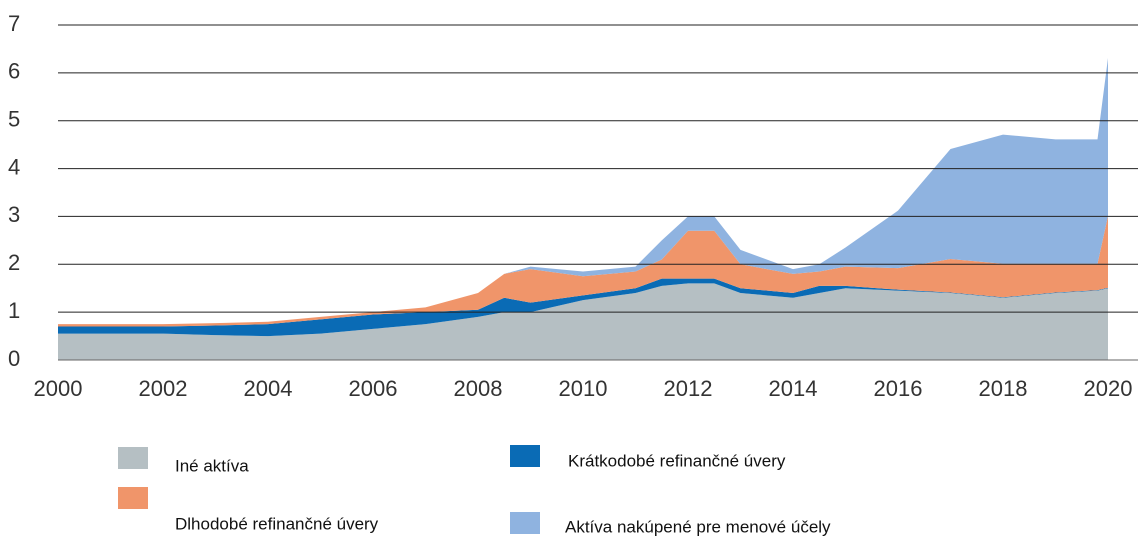 This screenshot has height=538, width=1145. Describe the element at coordinates (677, 460) in the screenshot. I see `legend-label: Krátkodobé refinančné úvery` at that location.